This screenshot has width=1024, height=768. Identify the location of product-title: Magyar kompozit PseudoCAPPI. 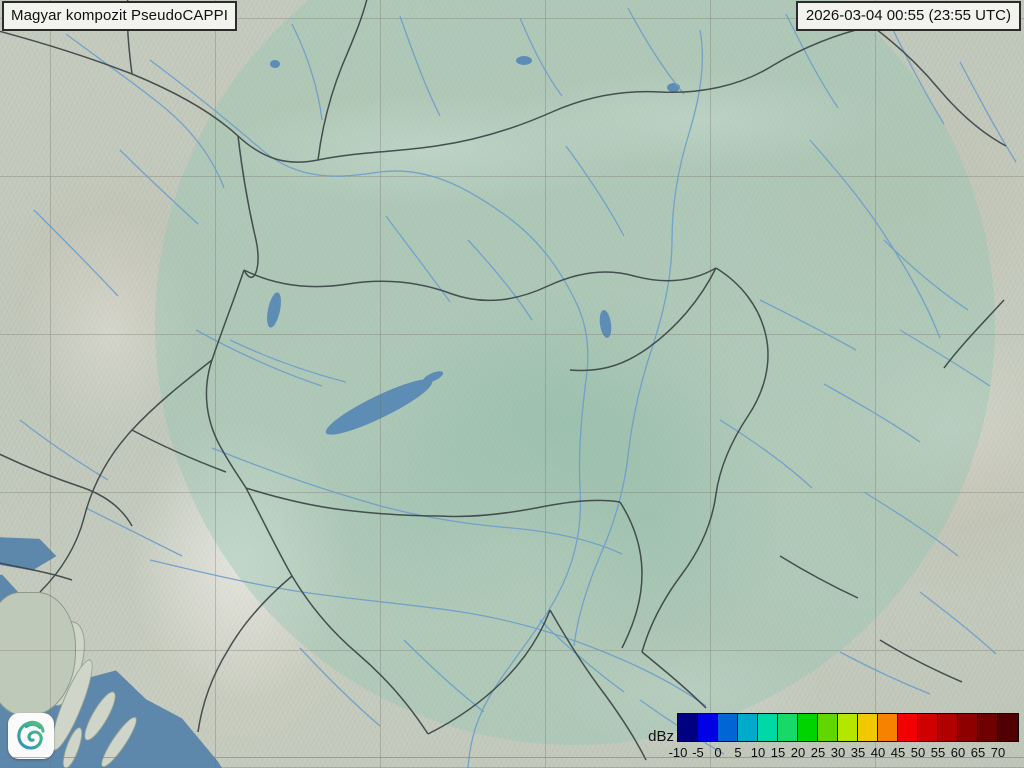
(119, 16).